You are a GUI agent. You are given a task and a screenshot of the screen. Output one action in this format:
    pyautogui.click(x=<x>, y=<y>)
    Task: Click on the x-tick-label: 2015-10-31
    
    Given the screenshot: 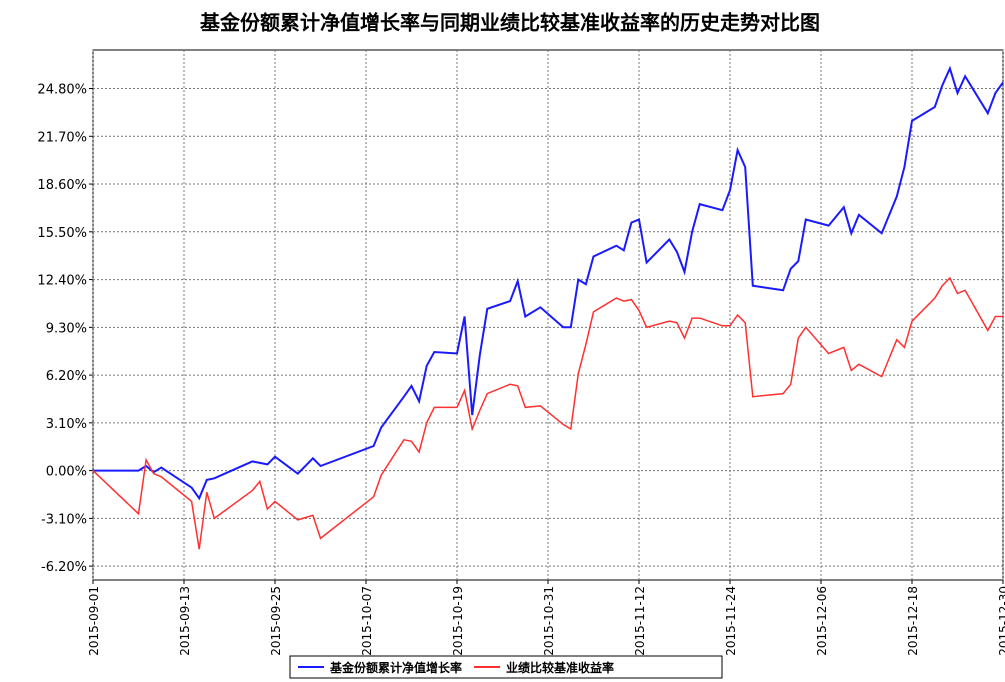 What is the action you would take?
    pyautogui.click(x=549, y=621)
    